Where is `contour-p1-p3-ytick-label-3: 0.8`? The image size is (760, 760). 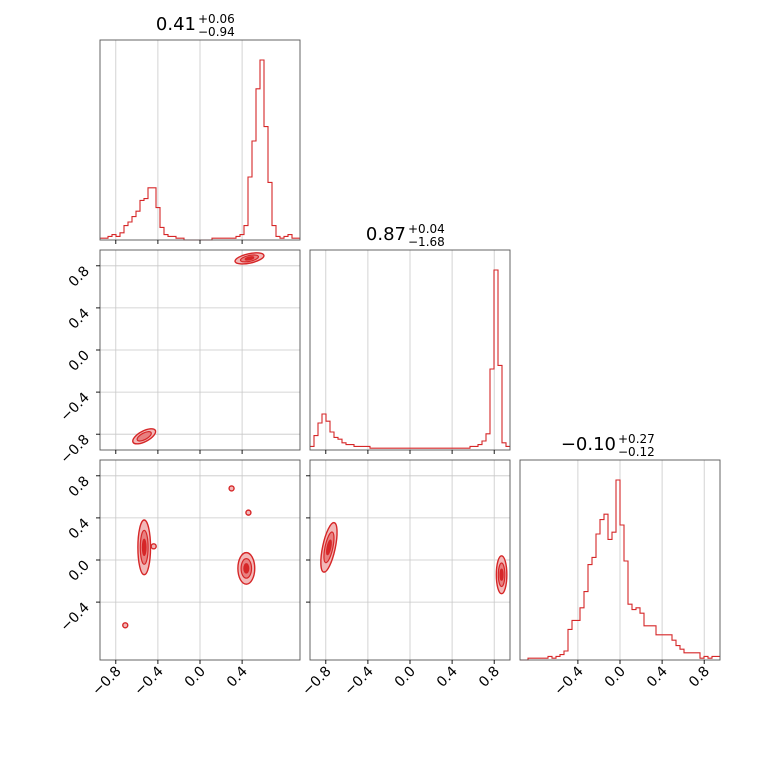 contour-p1-p3-ytick-label-3: 0.8 is located at coordinates (79, 486).